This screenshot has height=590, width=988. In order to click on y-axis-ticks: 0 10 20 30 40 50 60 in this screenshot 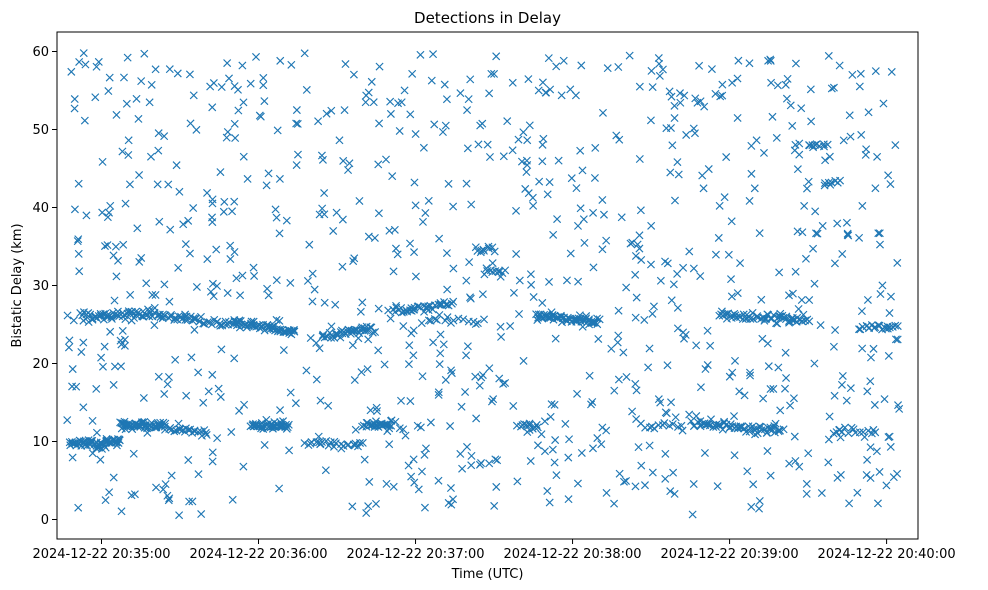, I will do `click(44, 286)`.